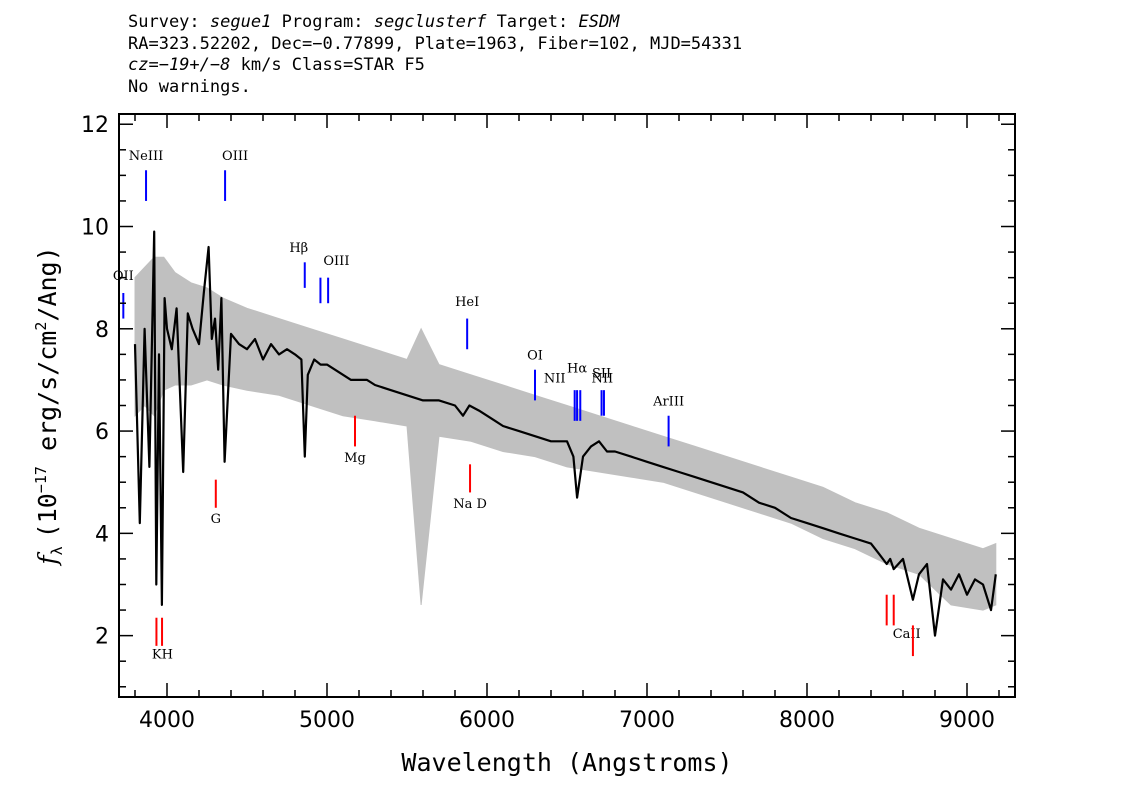 This screenshot has height=810, width=1134. What do you see at coordinates (194, 65) in the screenshot?
I see `cz-value: −19+/−8` at bounding box center [194, 65].